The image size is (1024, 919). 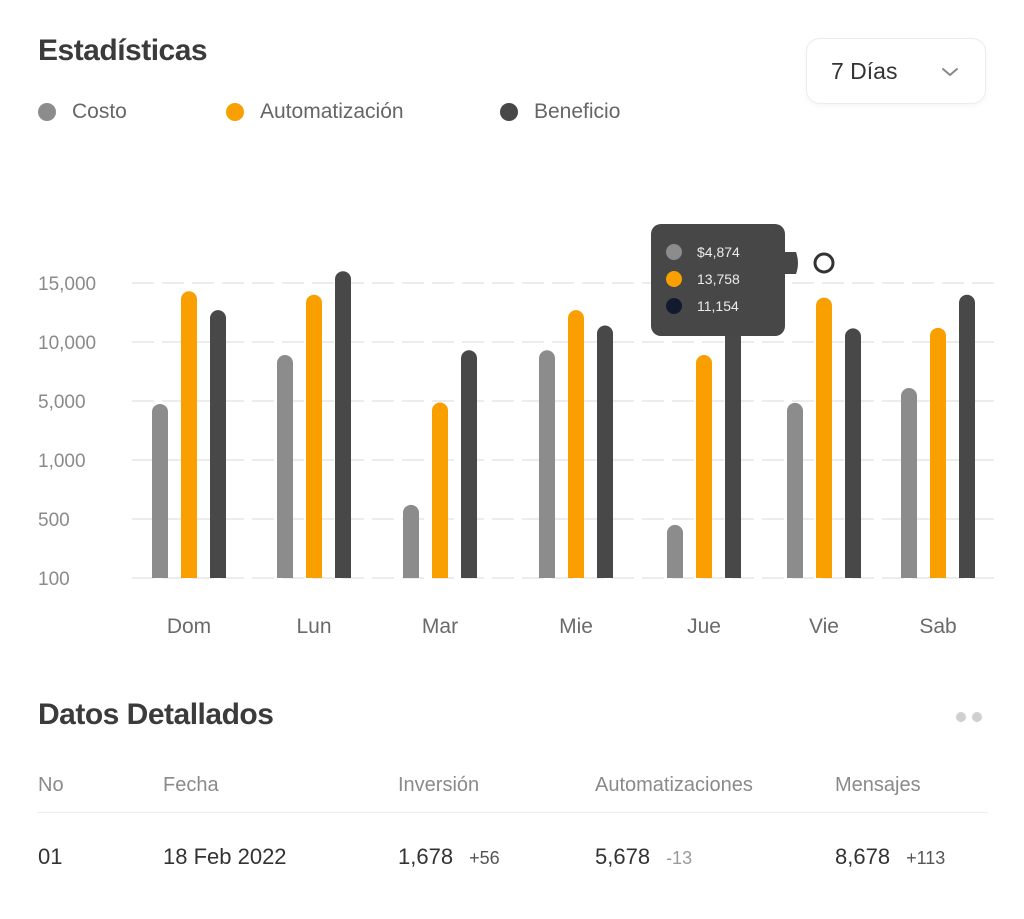 I want to click on legend-label-beneficio: Beneficio, so click(x=577, y=111).